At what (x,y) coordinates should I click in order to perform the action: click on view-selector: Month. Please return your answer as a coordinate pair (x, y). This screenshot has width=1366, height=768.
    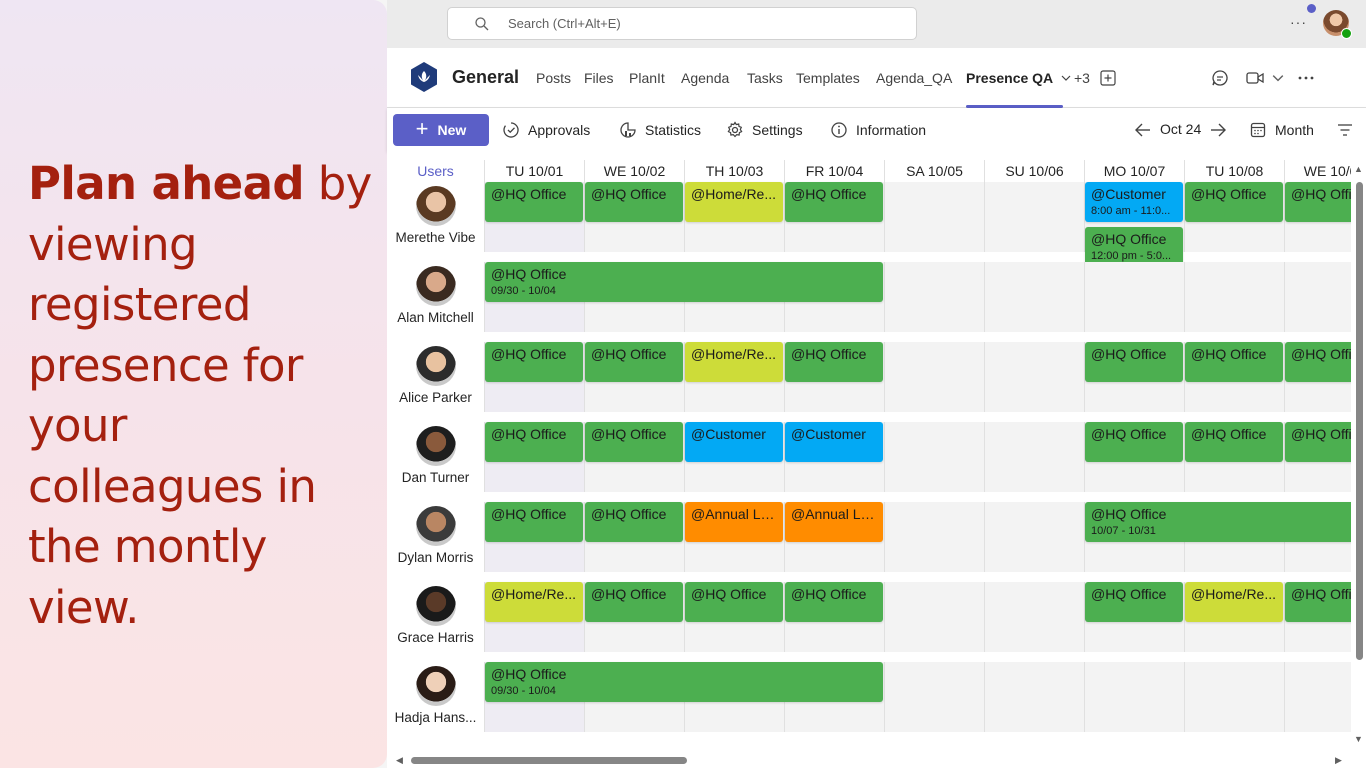
    Looking at the image, I should click on (1281, 130).